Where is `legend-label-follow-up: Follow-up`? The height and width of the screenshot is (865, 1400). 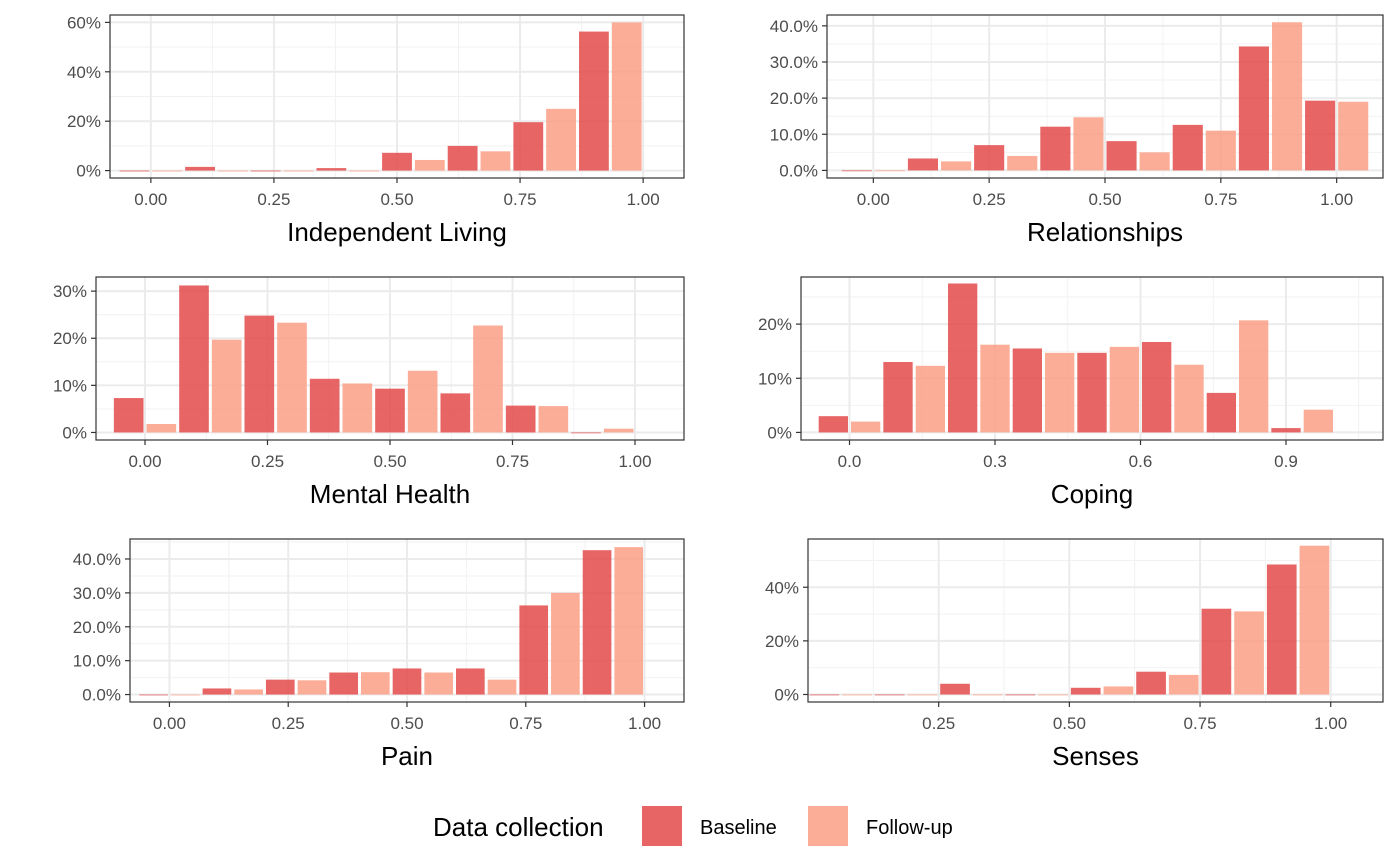 legend-label-follow-up: Follow-up is located at coordinates (909, 828).